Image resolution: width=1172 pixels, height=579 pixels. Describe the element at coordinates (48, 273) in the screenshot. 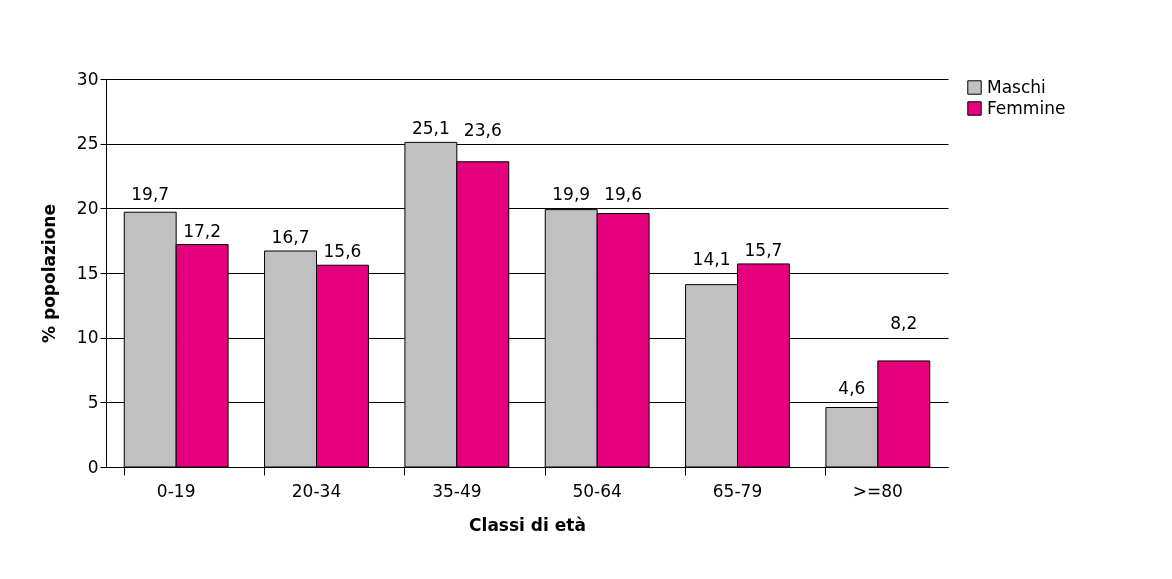

I see `y-axis-title: % popolazione` at that location.